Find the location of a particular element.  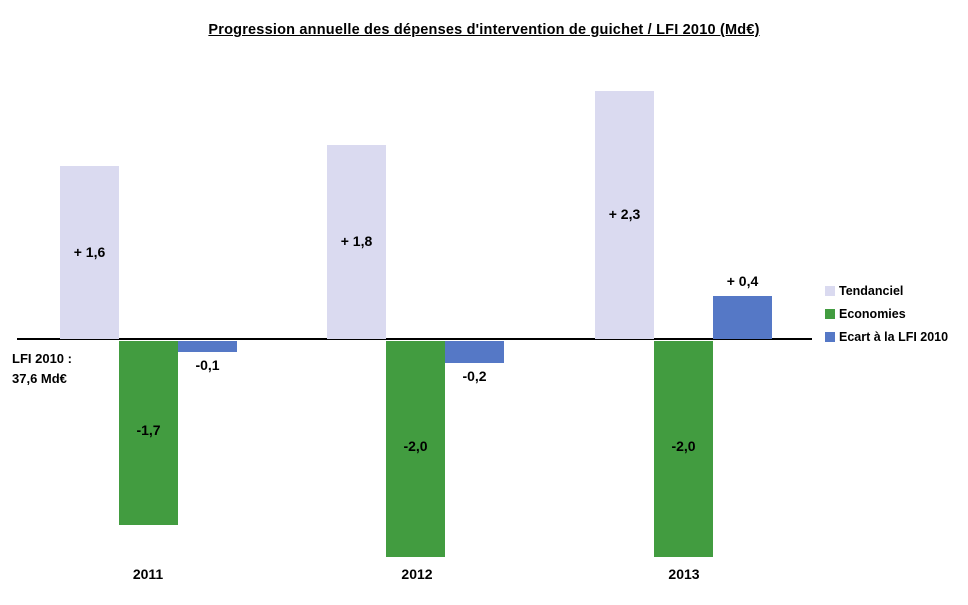

bar-value-label-economies-2011: -1,7 is located at coordinates (148, 430).